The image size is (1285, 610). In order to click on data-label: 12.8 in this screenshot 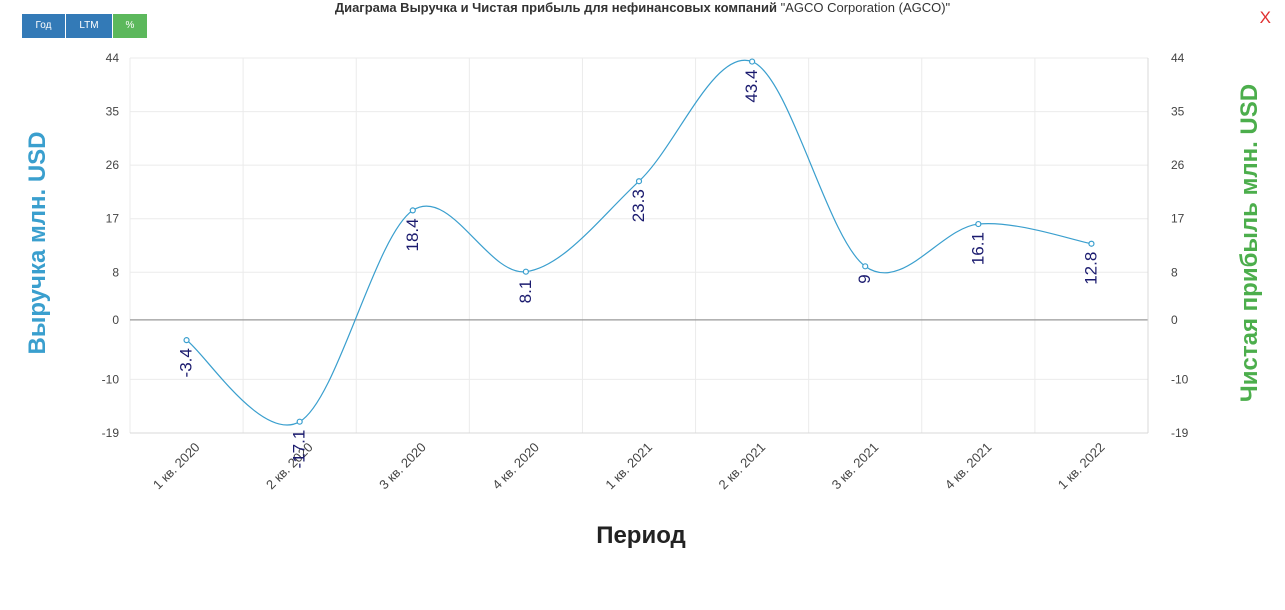, I will do `click(1090, 268)`.